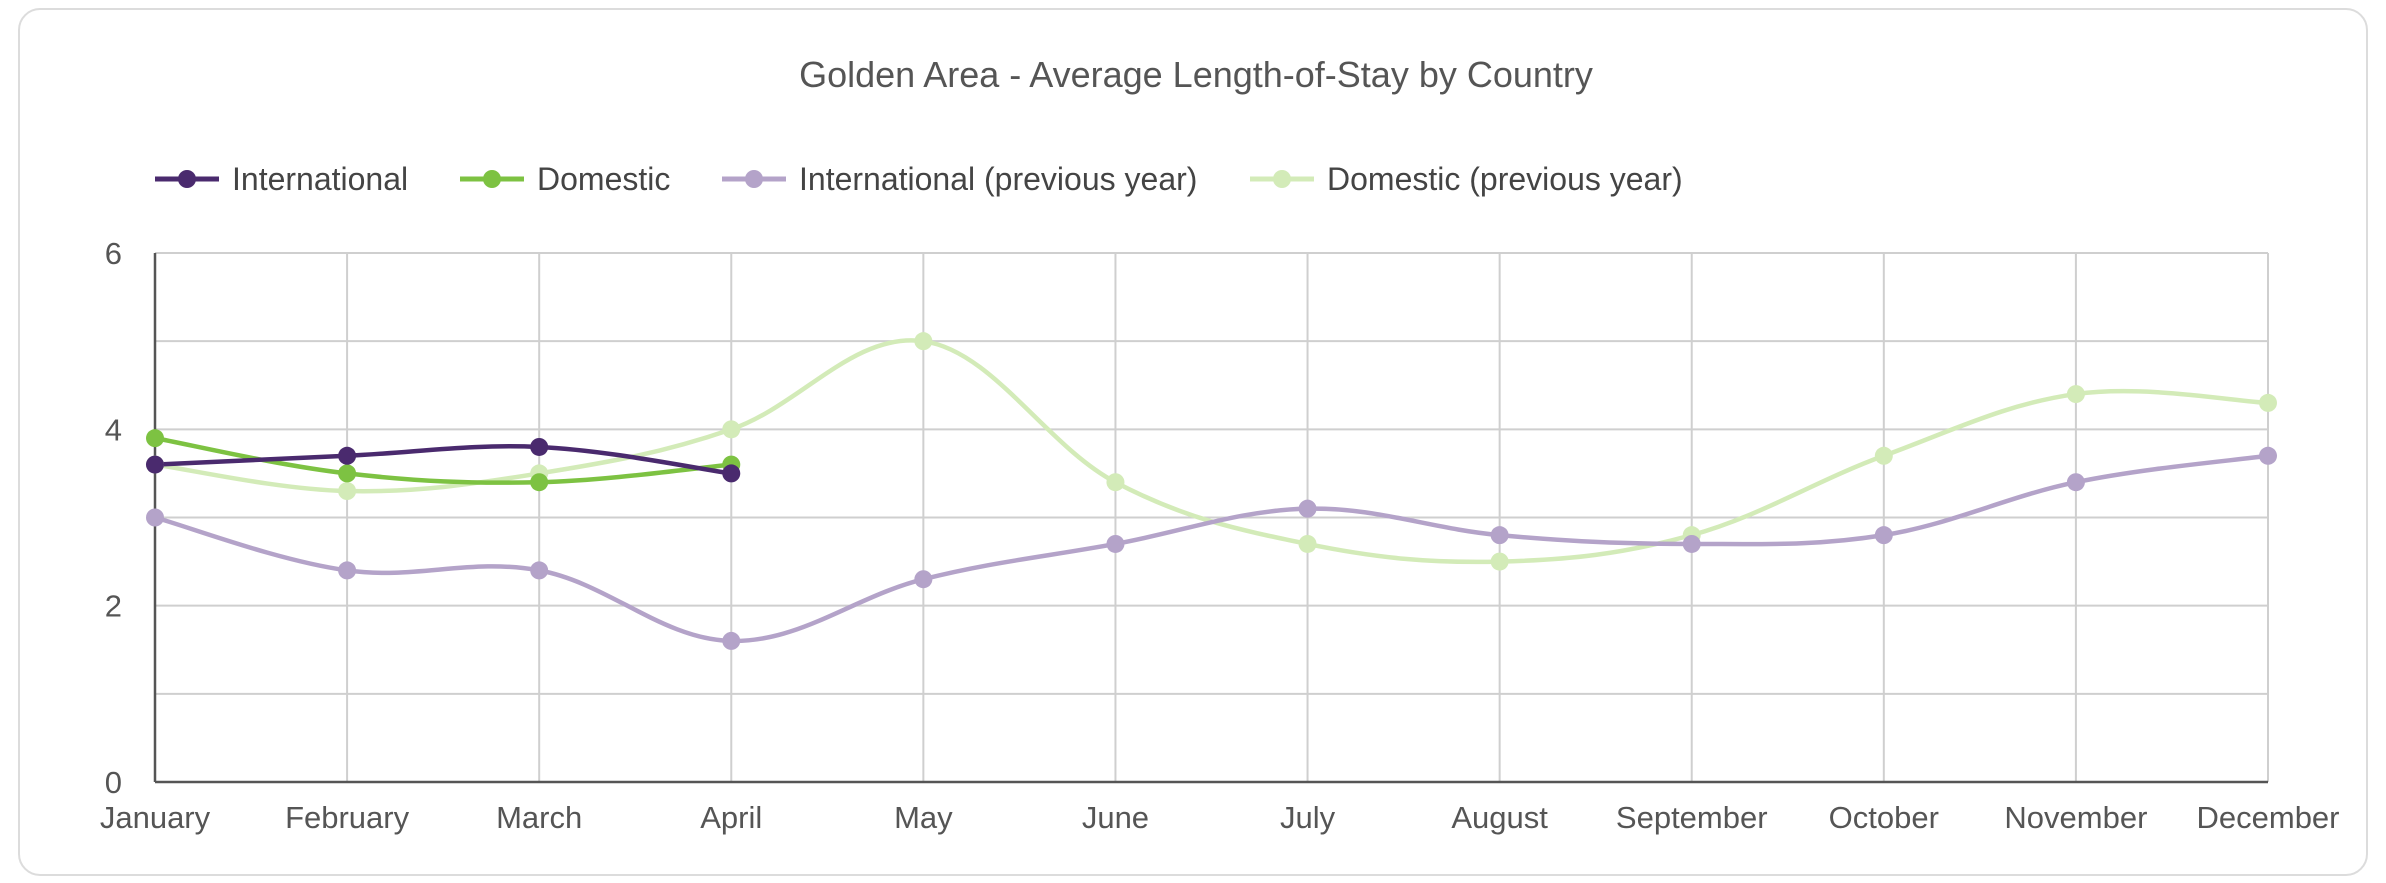 This screenshot has height=883, width=2386. Describe the element at coordinates (998, 179) in the screenshot. I see `legend-label: International (previous year)` at that location.